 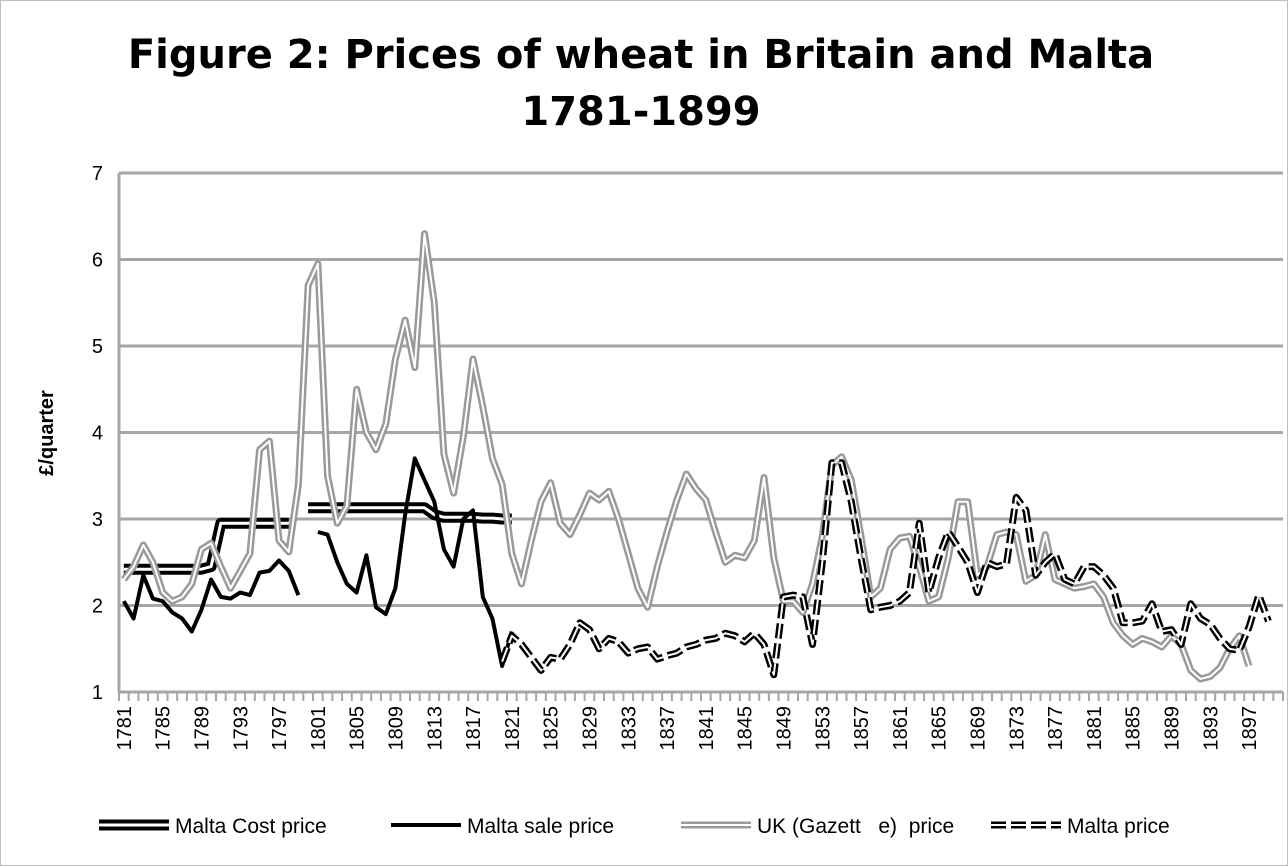 What do you see at coordinates (855, 826) in the screenshot?
I see `legend-label: UK (Gazett e) price` at bounding box center [855, 826].